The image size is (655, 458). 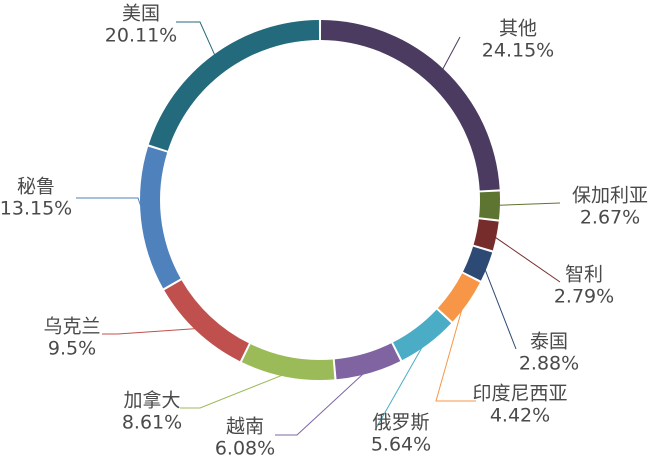 I want to click on slice-value-label-7: 8.61%, so click(x=152, y=423).